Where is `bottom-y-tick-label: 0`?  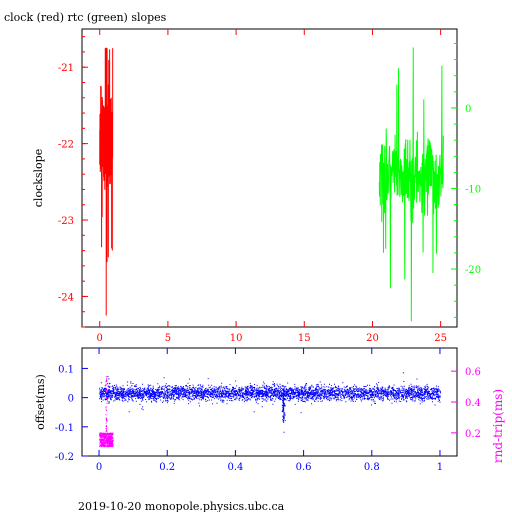
bottom-y-tick-label: 0 is located at coordinates (71, 399).